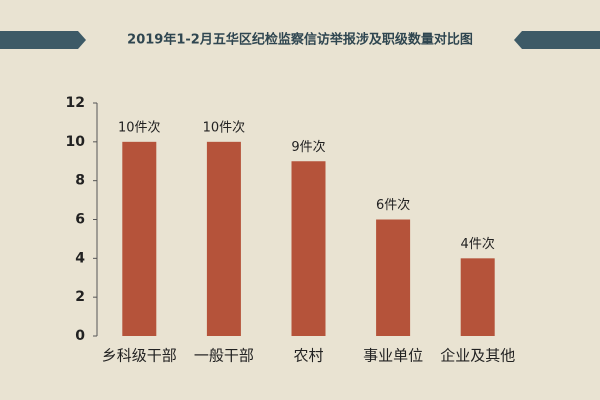 The image size is (600, 400). What do you see at coordinates (80, 258) in the screenshot?
I see `y-tick-label: 4` at bounding box center [80, 258].